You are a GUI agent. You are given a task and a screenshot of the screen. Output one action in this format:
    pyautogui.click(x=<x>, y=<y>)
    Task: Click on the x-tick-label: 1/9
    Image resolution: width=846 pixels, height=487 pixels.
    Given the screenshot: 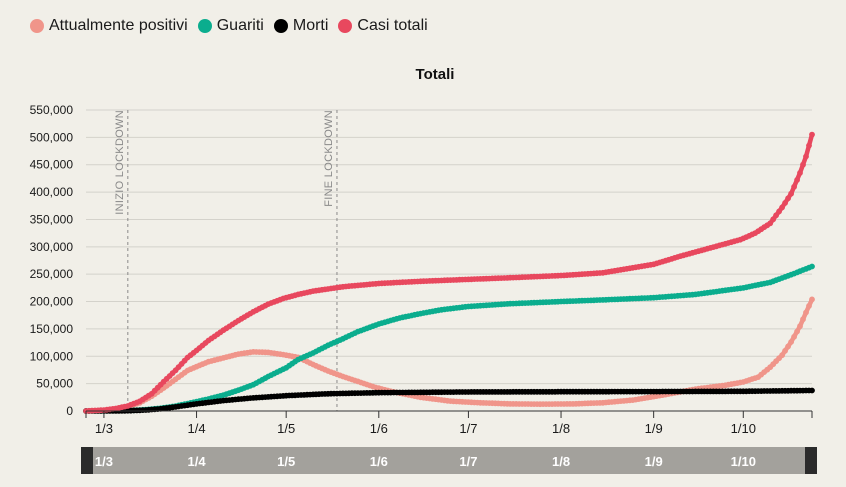 What is the action you would take?
    pyautogui.click(x=654, y=428)
    